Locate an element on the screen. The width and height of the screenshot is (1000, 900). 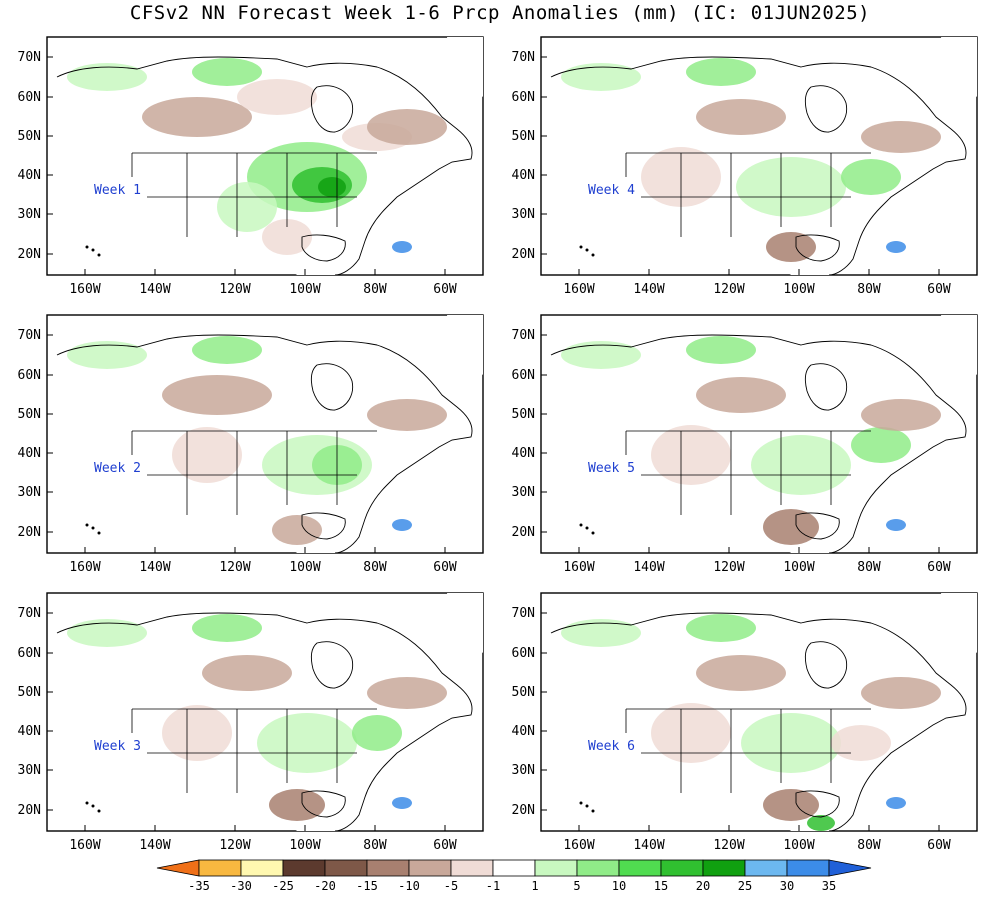
colorbar-label: -30 is located at coordinates (241, 886).